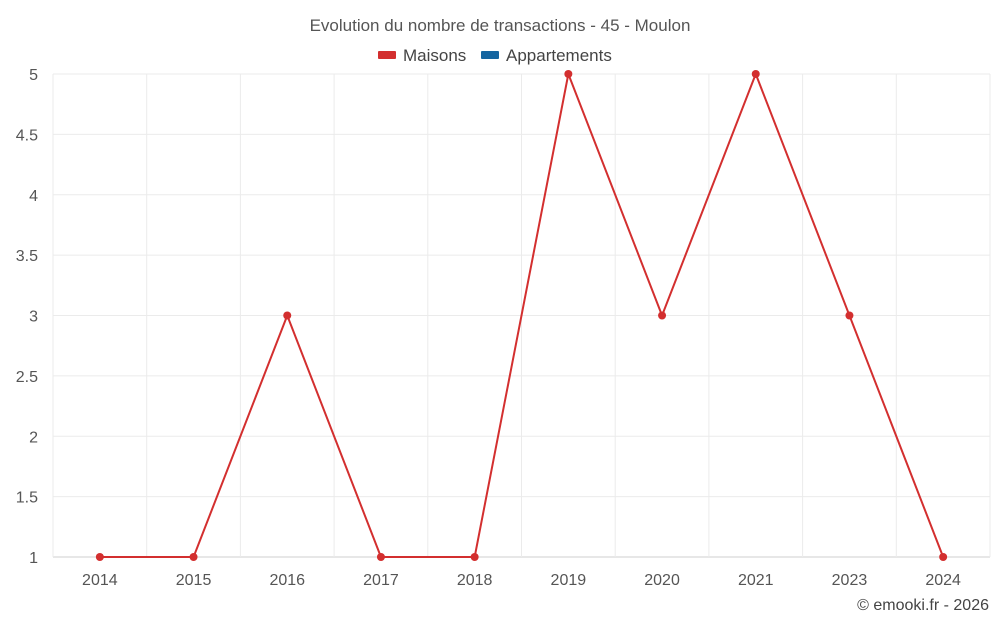 The image size is (1000, 625). I want to click on y-tick-label: 4.5, so click(27, 135).